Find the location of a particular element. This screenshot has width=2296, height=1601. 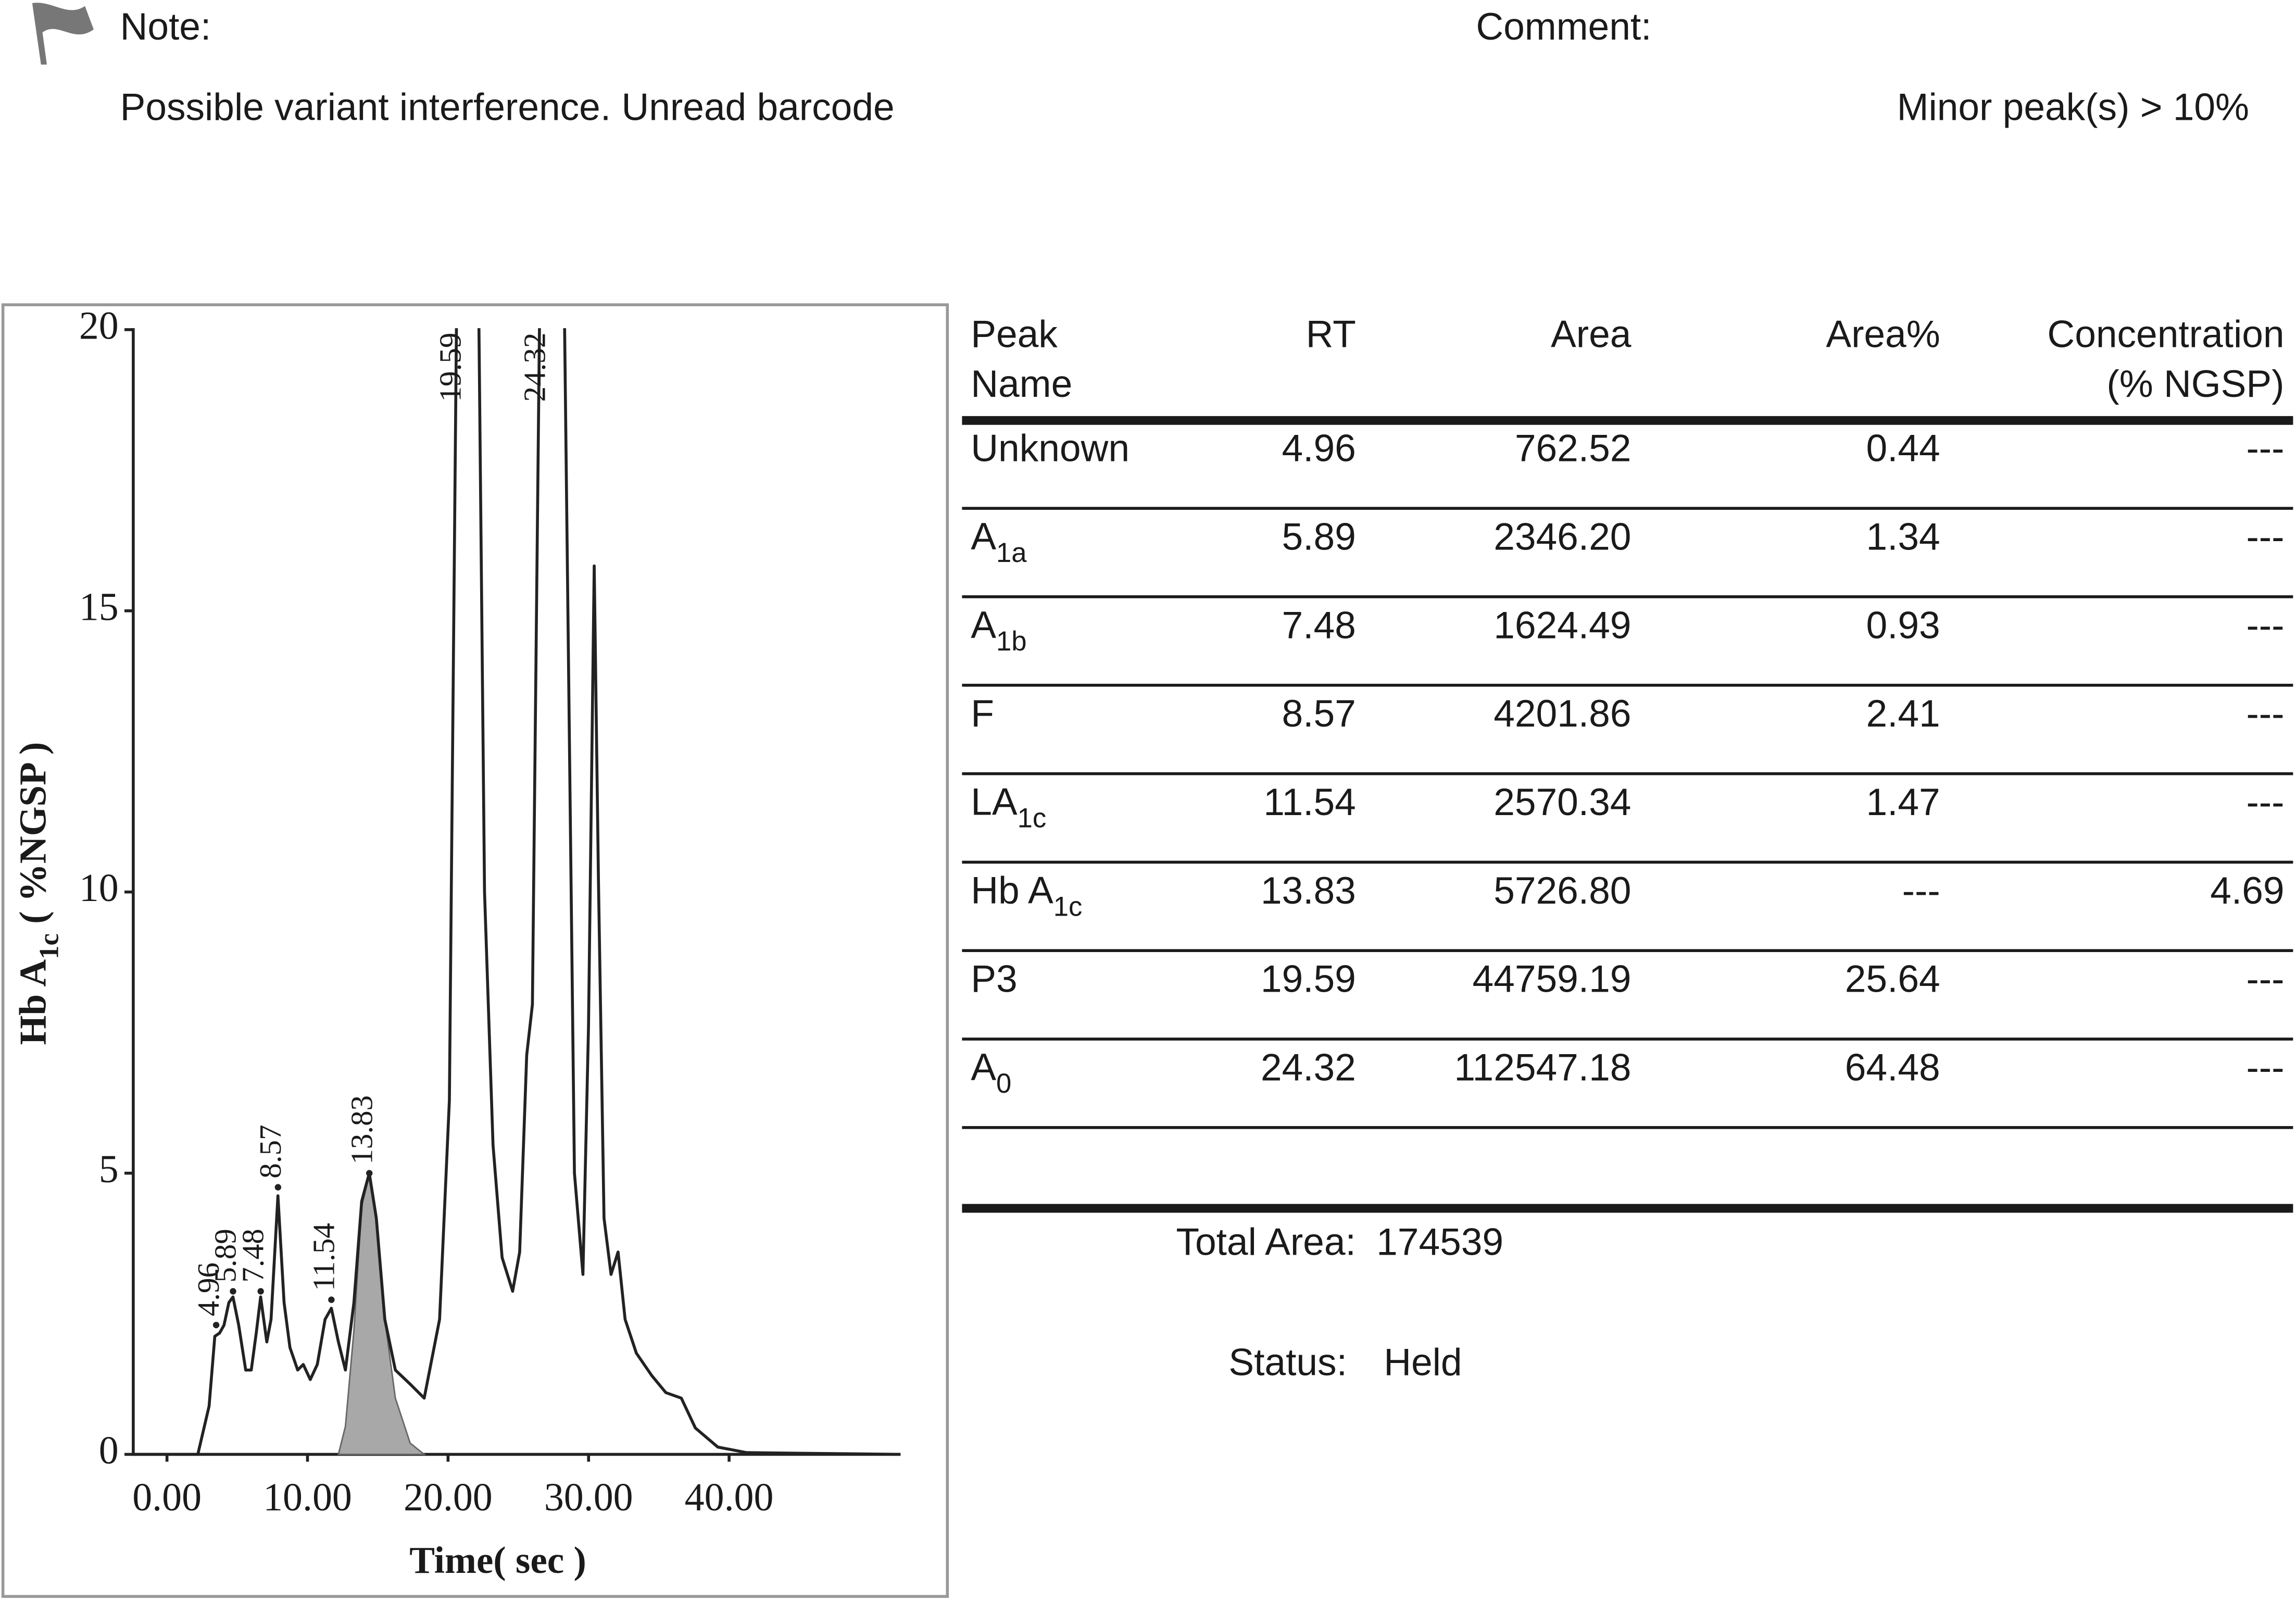

peak-label: 5.89 is located at coordinates (225, 1255).